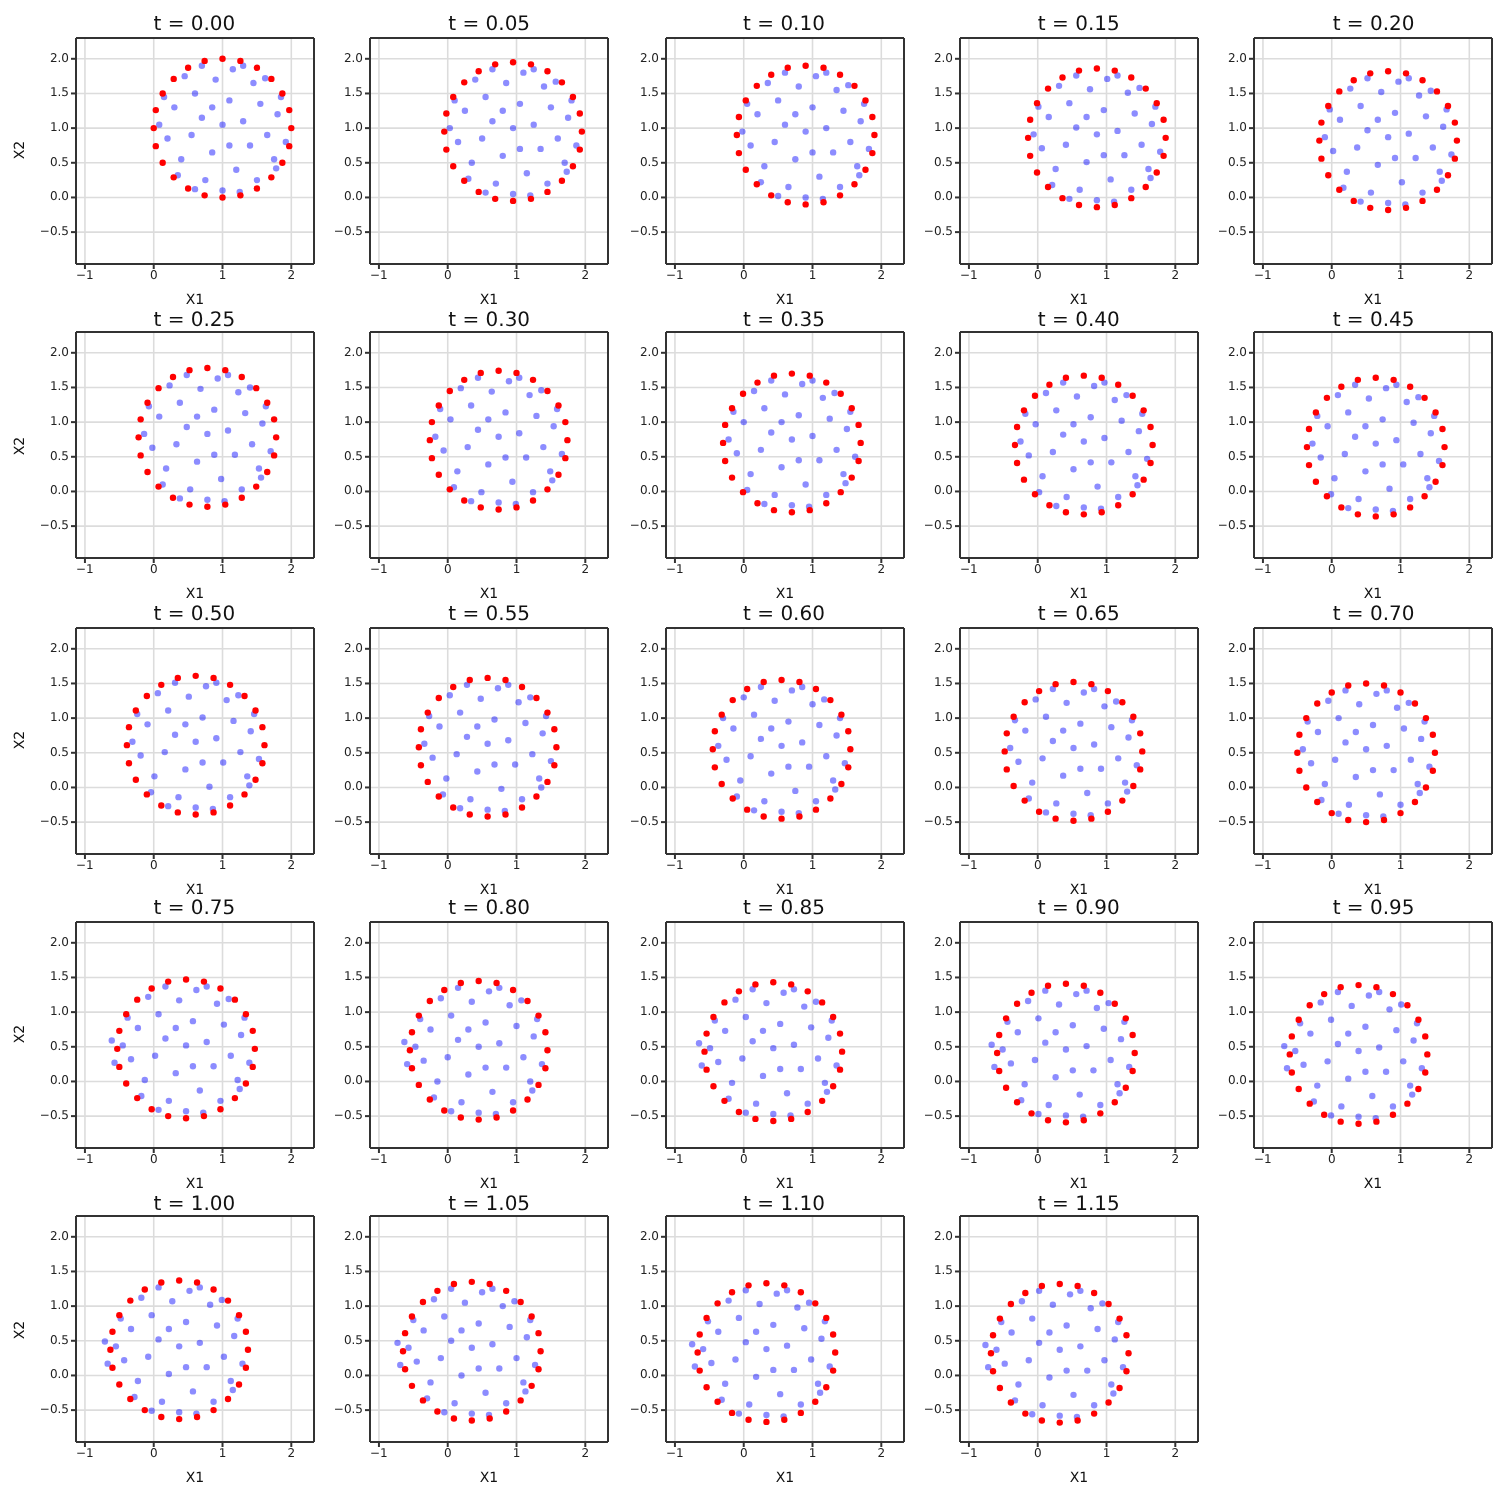  What do you see at coordinates (489, 1205) in the screenshot?
I see `chart-title: t = 1.05` at bounding box center [489, 1205].